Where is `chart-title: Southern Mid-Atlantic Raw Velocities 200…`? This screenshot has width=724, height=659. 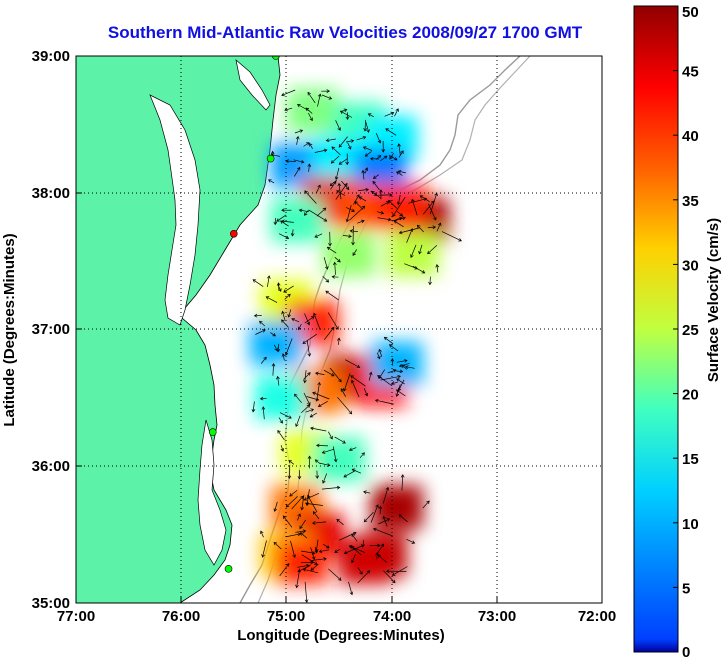 chart-title: Southern Mid-Atlantic Raw Velocities 200… is located at coordinates (345, 32).